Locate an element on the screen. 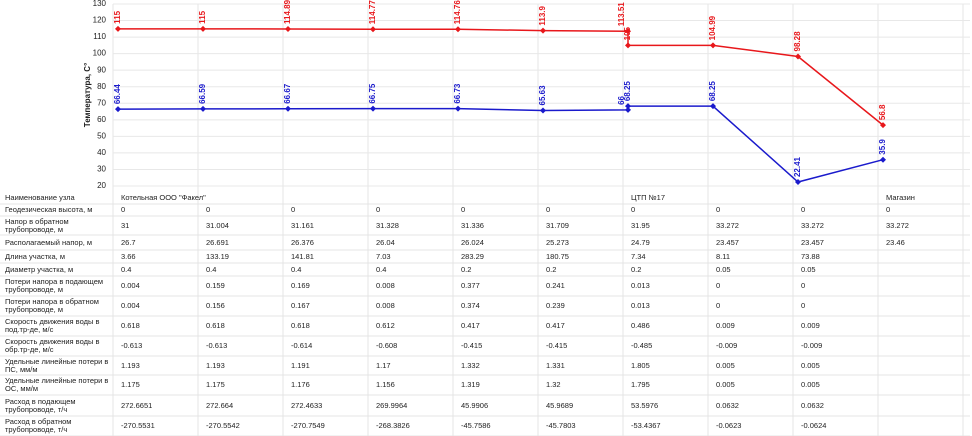 The height and width of the screenshot is (436, 972). data-label: 66.44 is located at coordinates (117, 94).